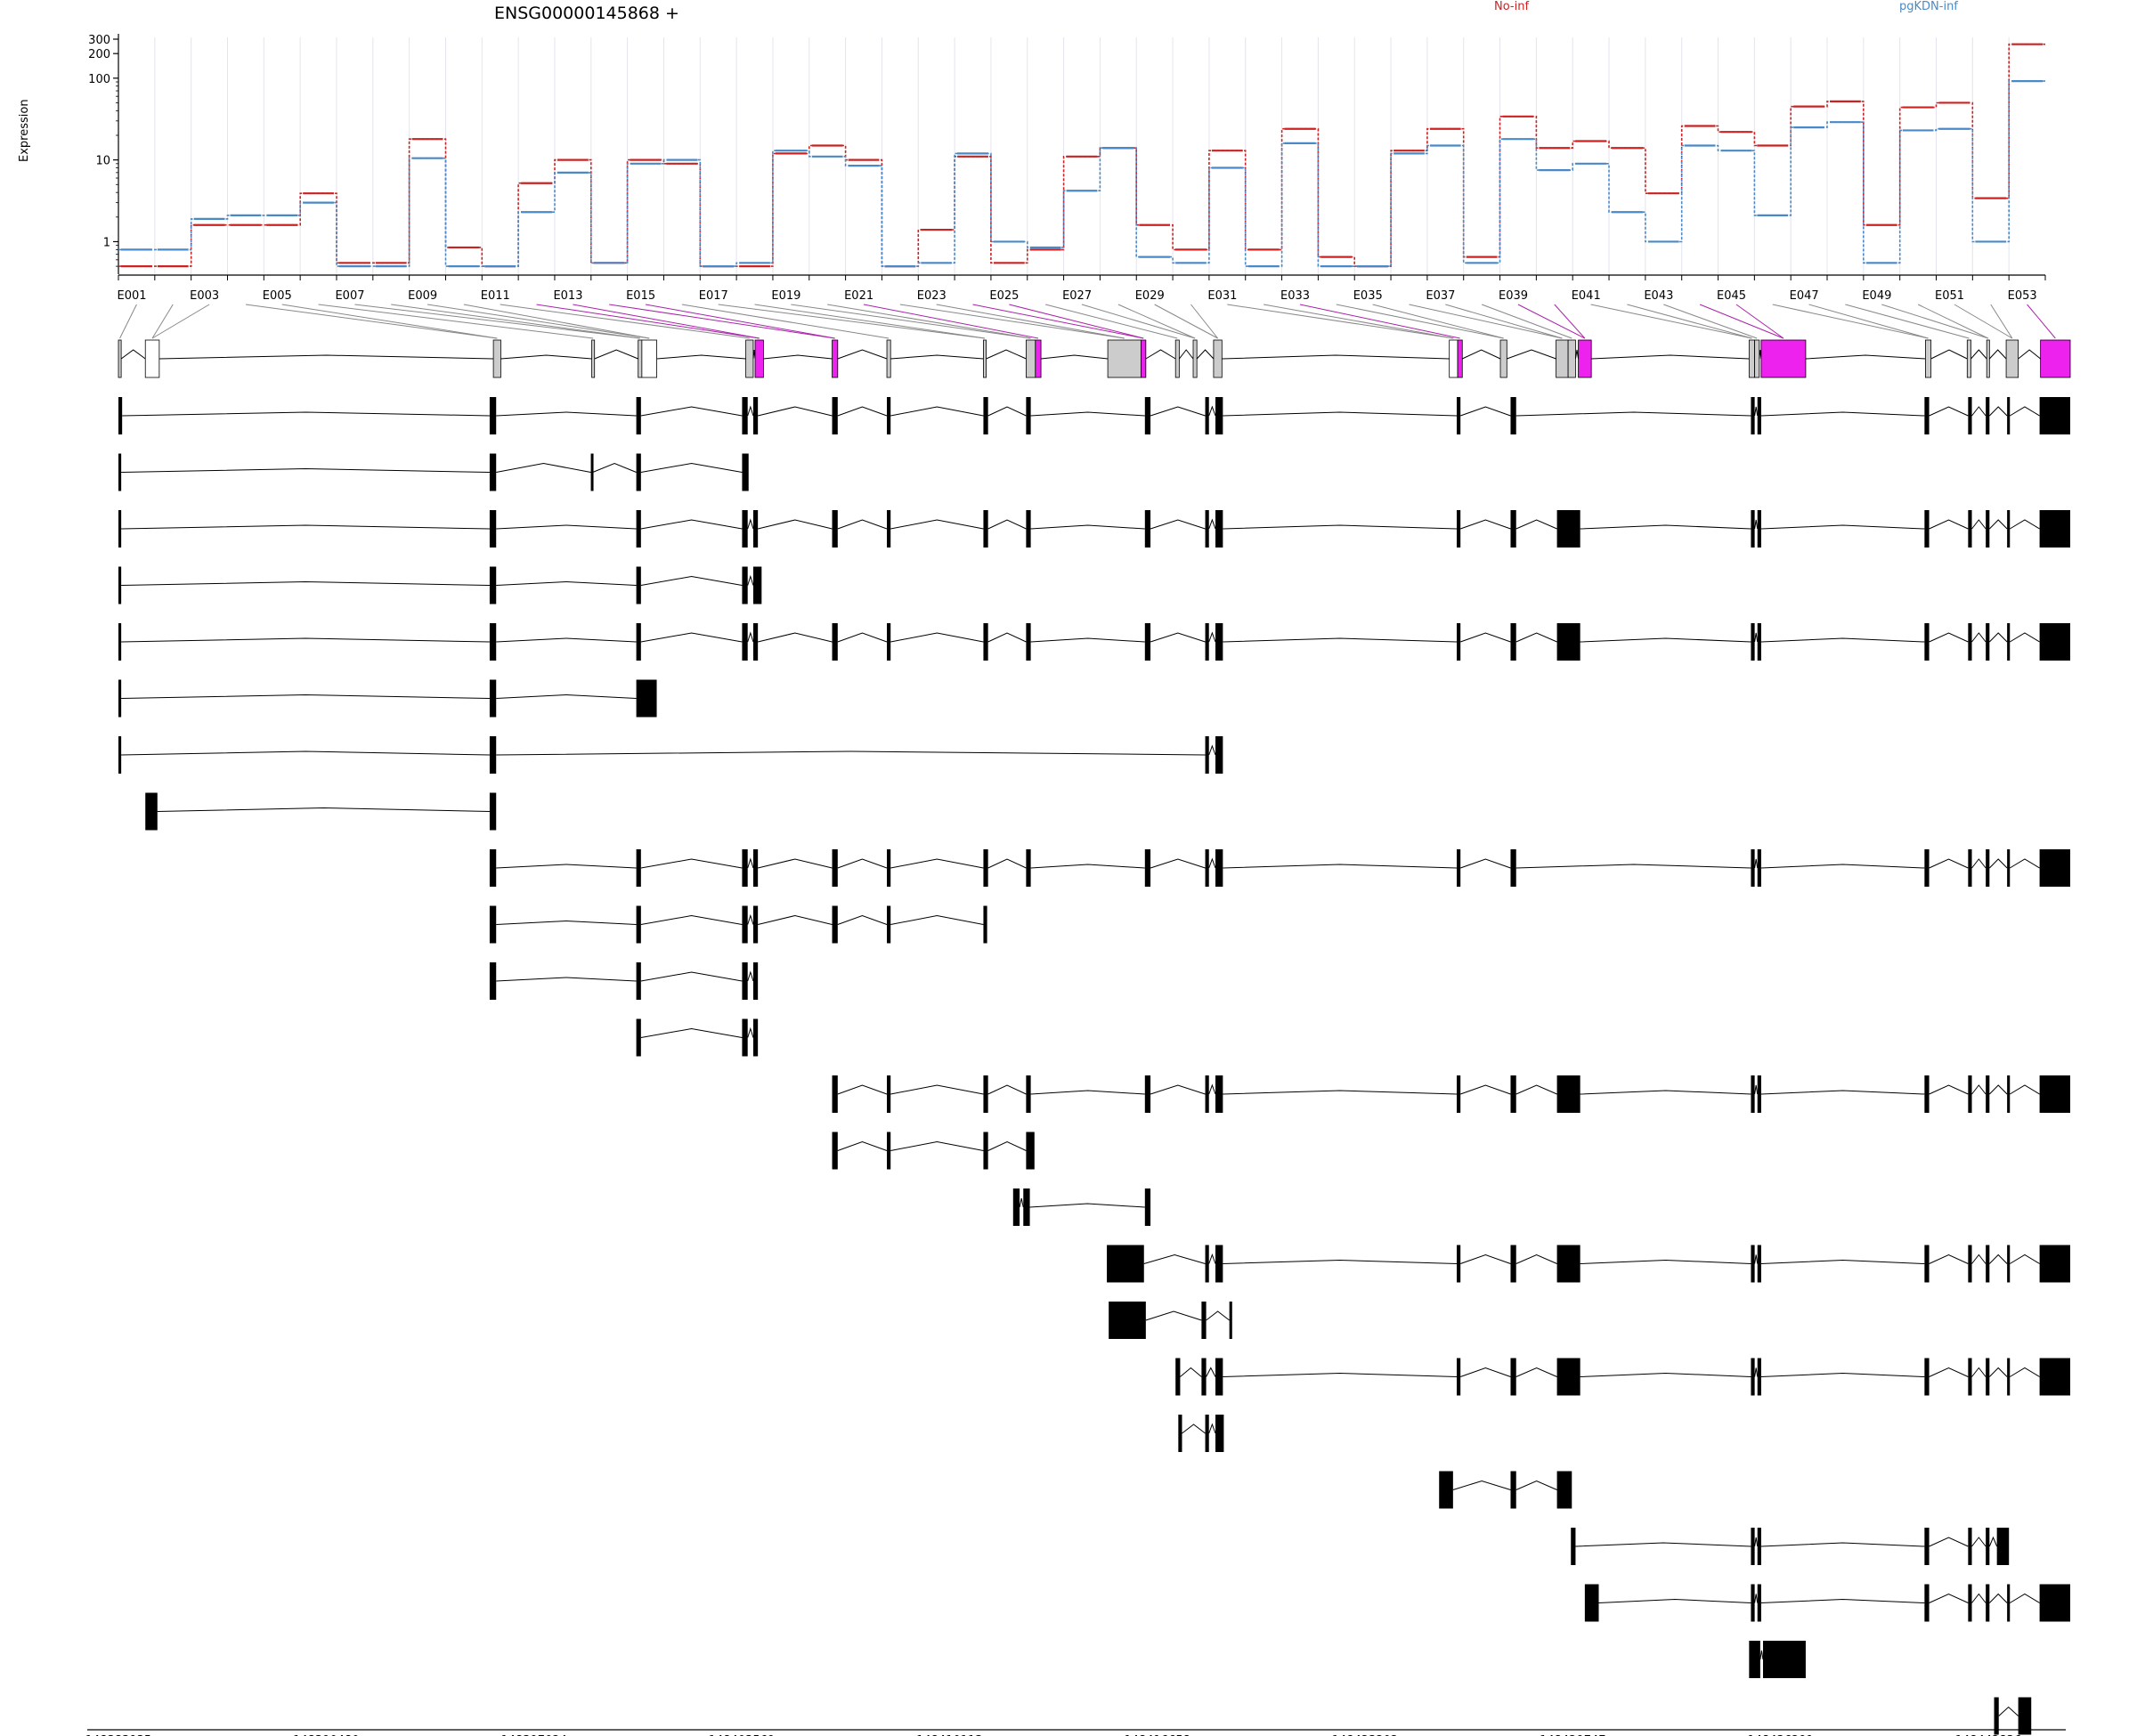  Describe the element at coordinates (102, 161) in the screenshot. I see `y-tick-label: 10` at that location.